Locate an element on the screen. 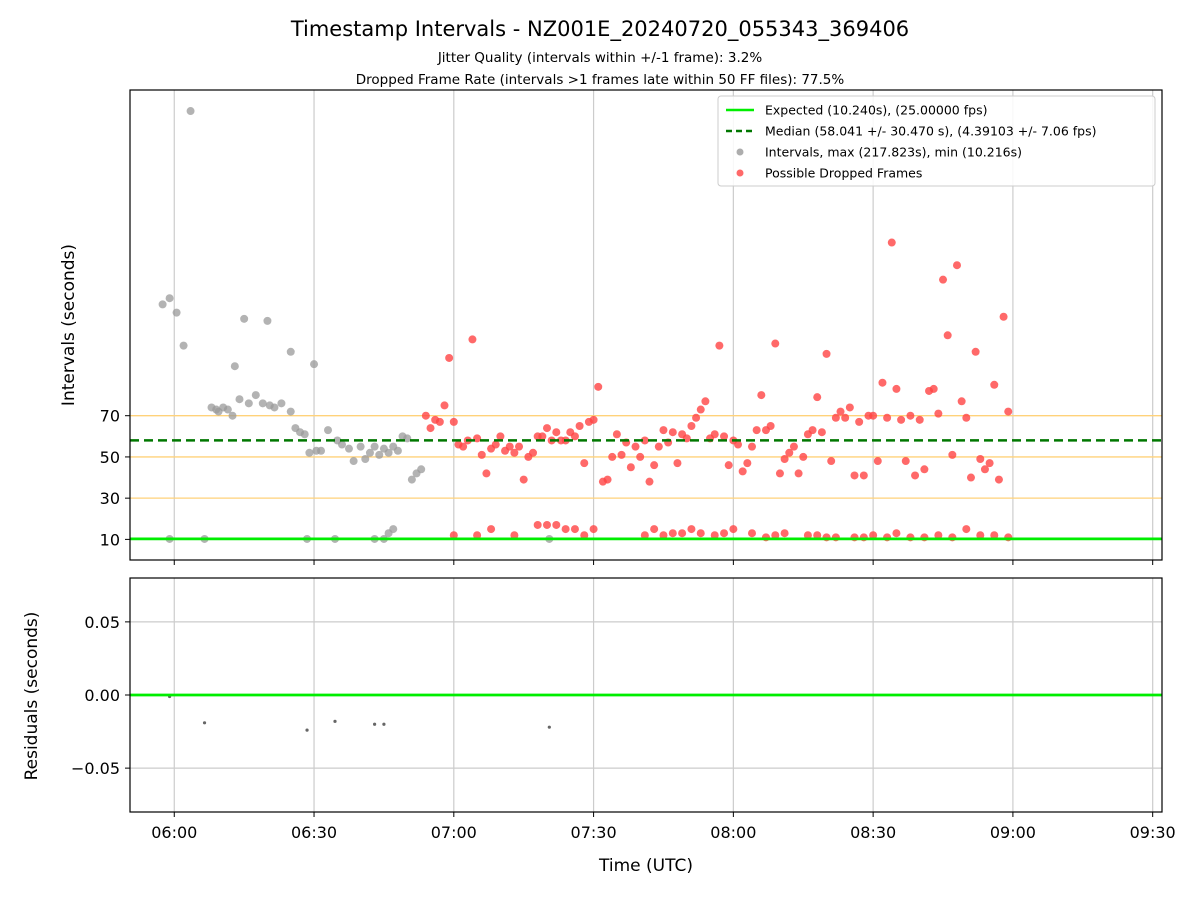 This screenshot has width=1200, height=900. residual-point is located at coordinates (307, 730).